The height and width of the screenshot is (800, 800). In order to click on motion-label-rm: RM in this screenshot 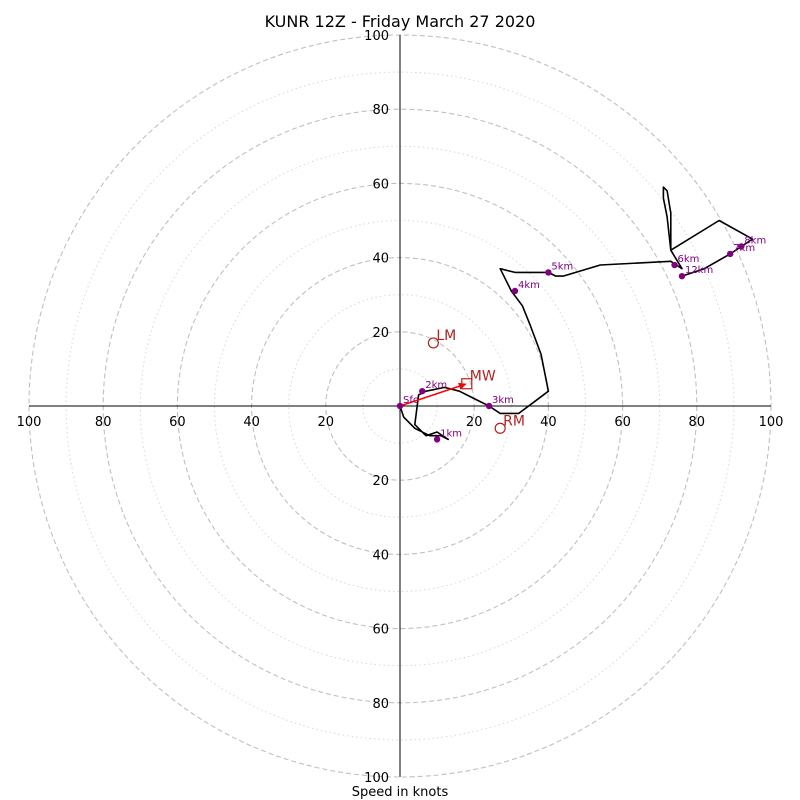, I will do `click(514, 421)`.